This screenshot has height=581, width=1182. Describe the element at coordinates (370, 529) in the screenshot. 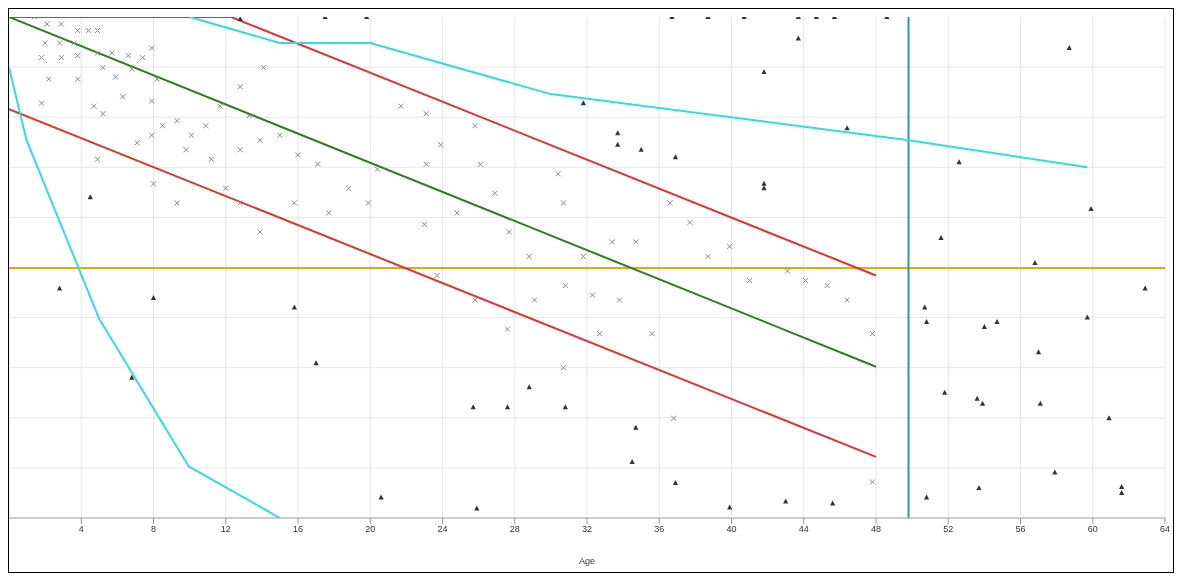

I see `x-tick-label: 20` at that location.